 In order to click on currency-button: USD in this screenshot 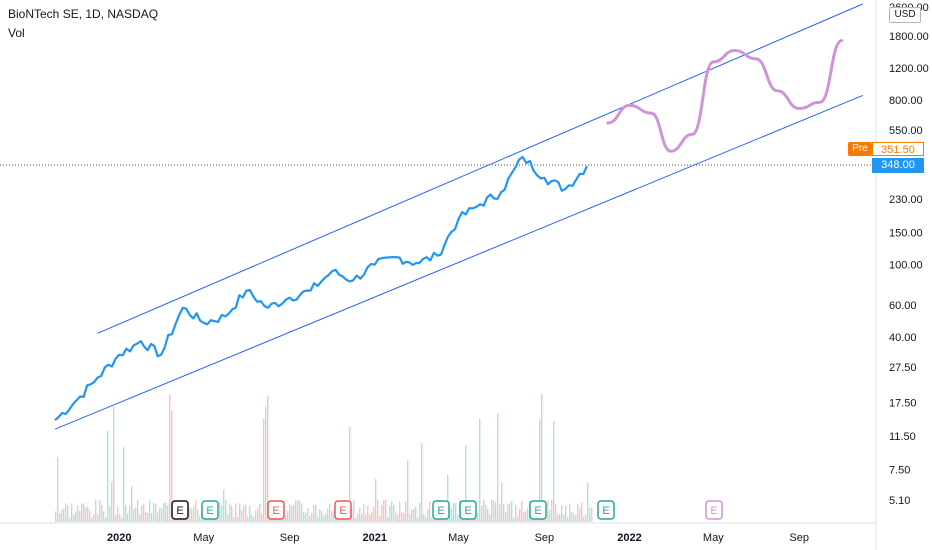, I will do `click(905, 15)`.